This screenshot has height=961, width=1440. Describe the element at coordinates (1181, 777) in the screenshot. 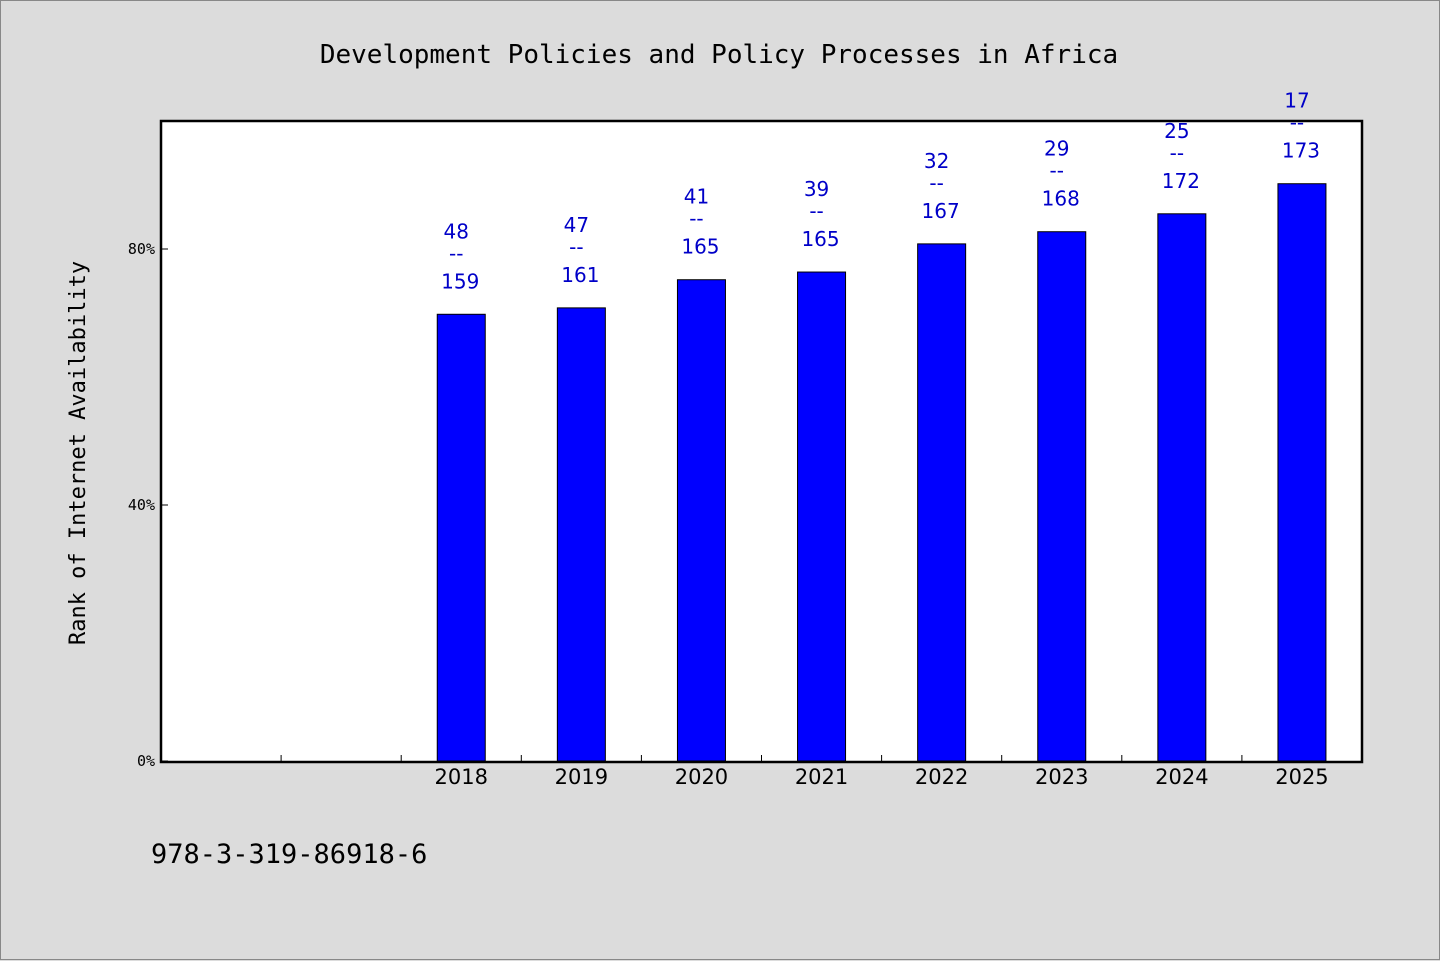

I see `x-tick-label: 2024` at that location.